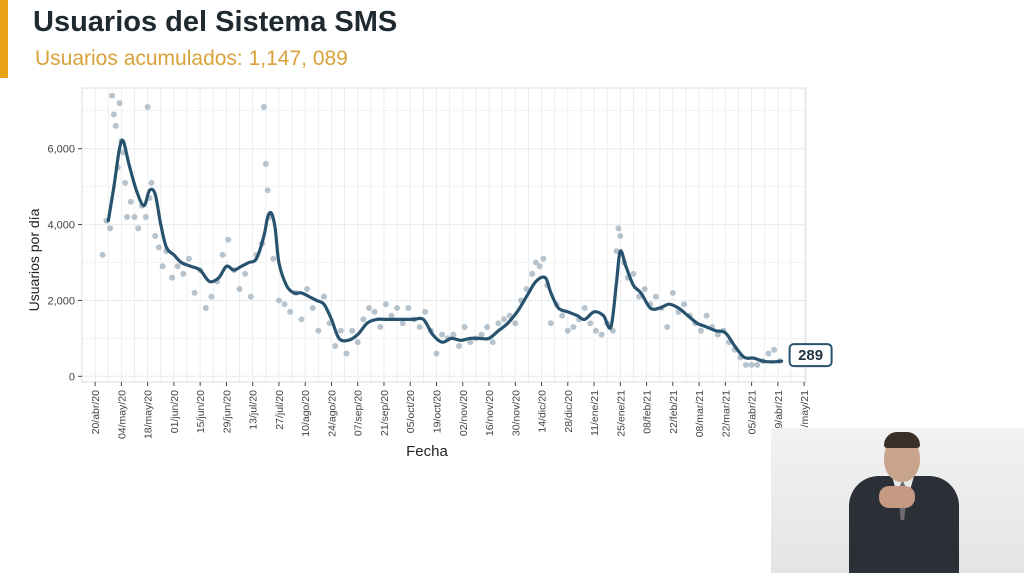 The image size is (1024, 573). I want to click on sign-language-interpreter-video, so click(897, 500).